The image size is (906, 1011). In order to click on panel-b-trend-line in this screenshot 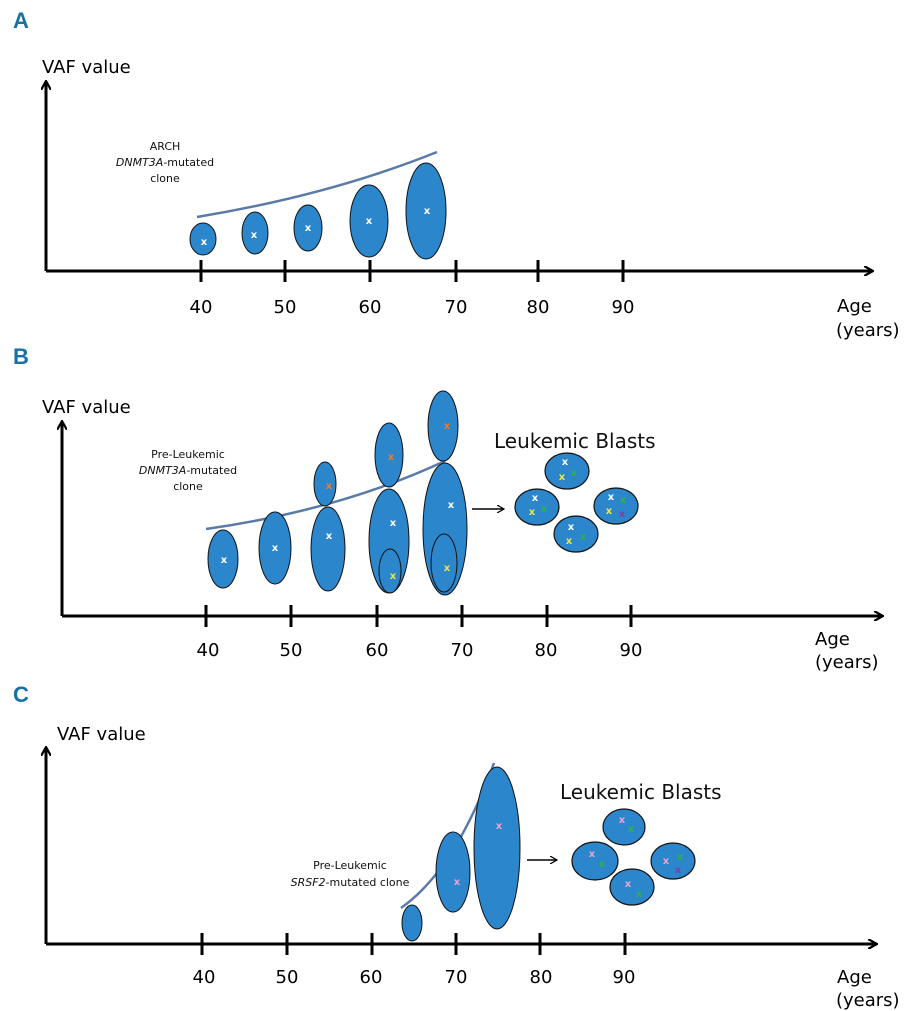, I will do `click(325, 495)`.